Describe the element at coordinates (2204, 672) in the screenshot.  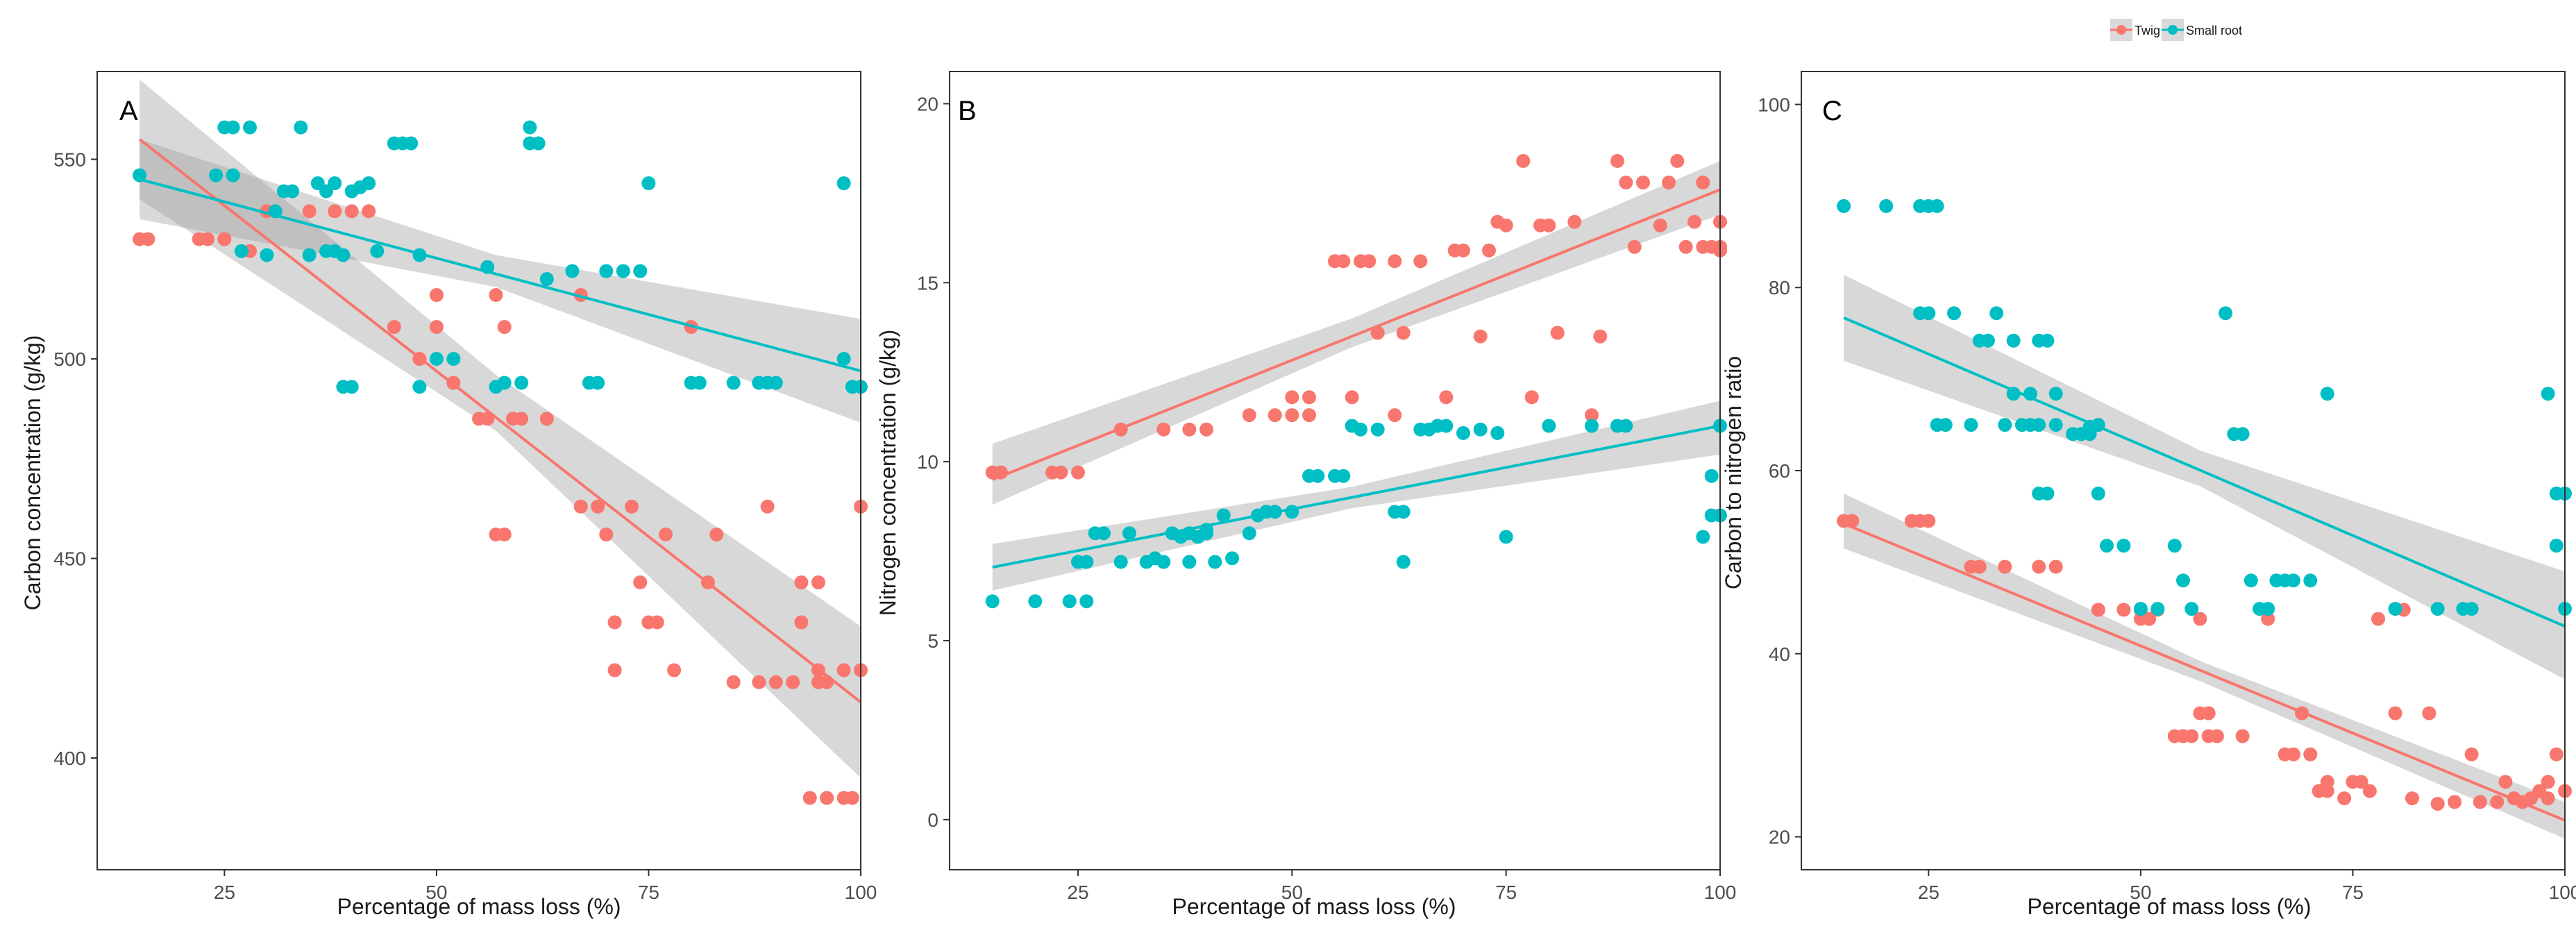
I see `panel-c-twig-fit-line` at that location.